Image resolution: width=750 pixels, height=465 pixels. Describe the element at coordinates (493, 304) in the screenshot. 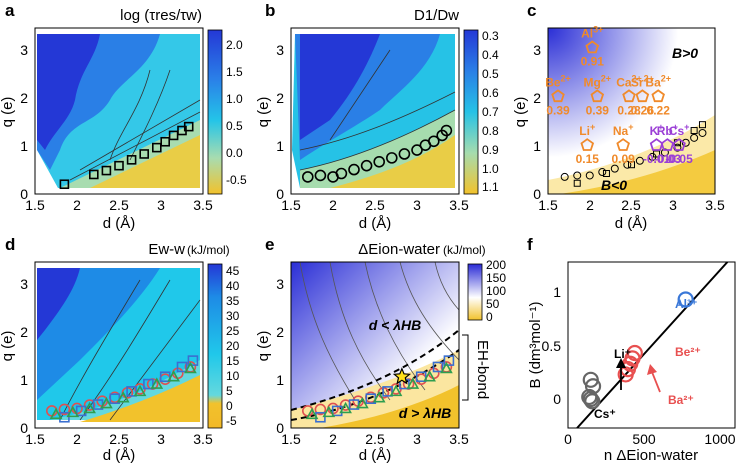

I see `cb-tick-e-3: 50` at that location.